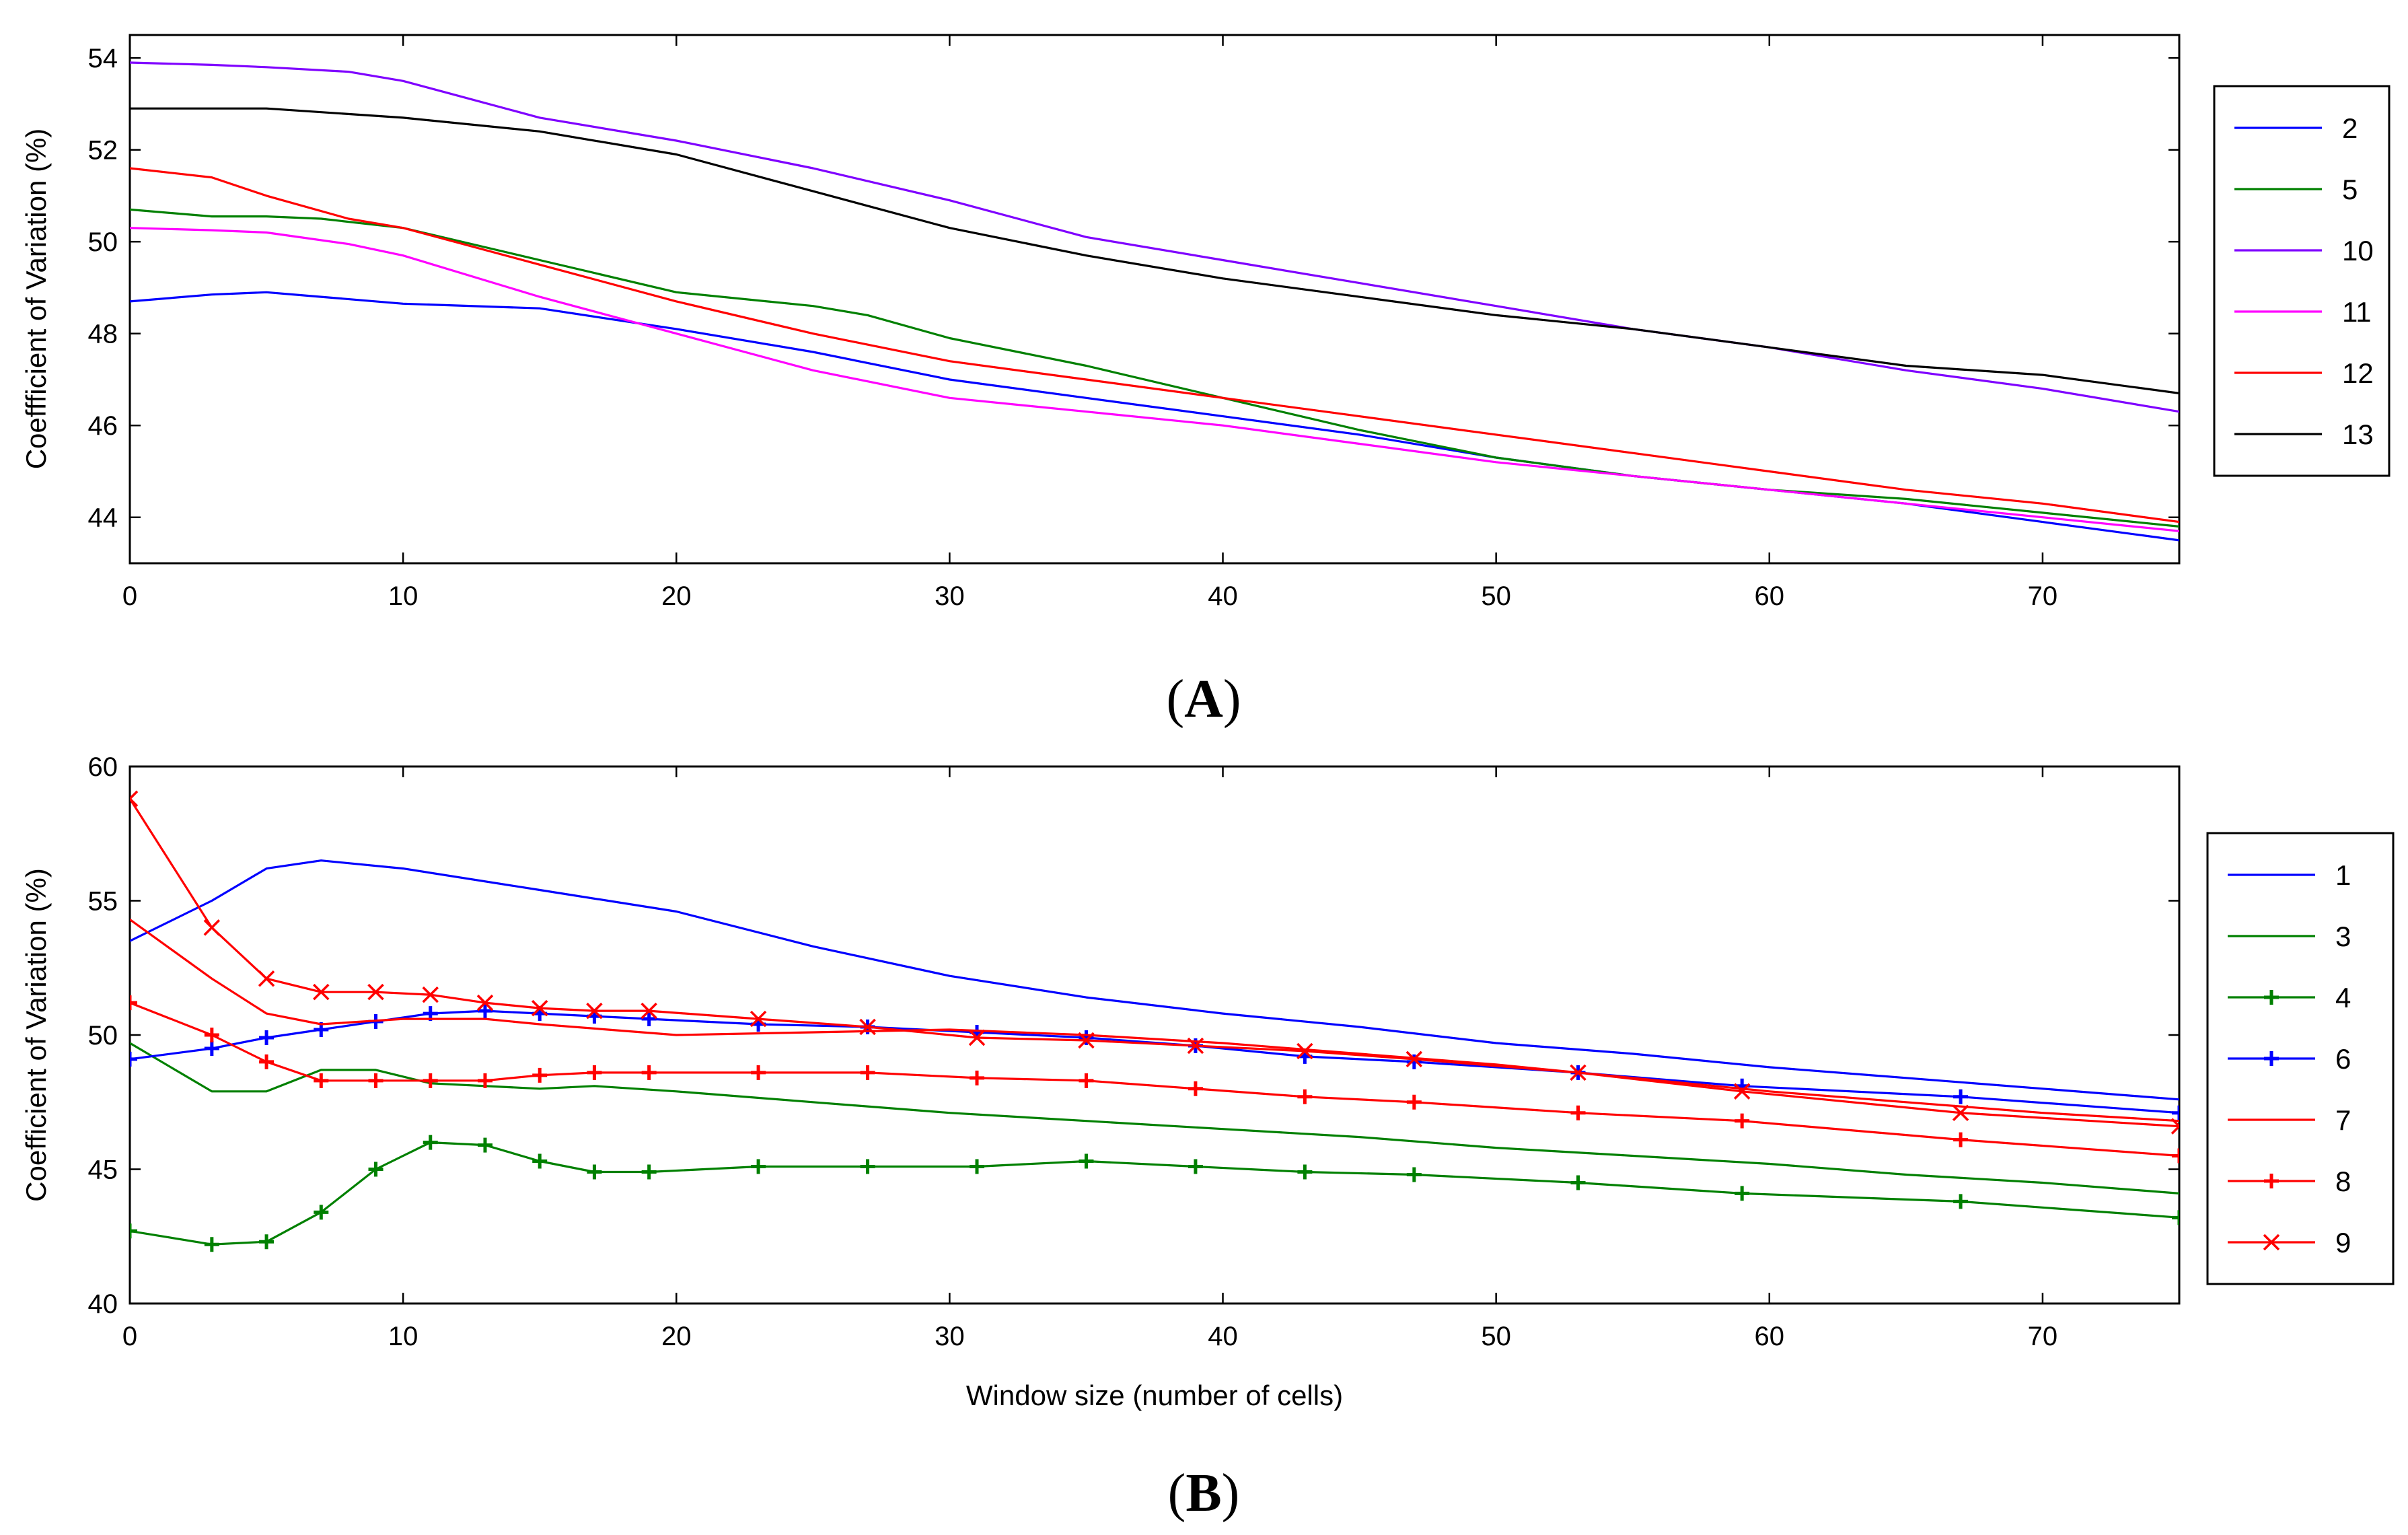 This screenshot has width=2408, height=1535. Describe the element at coordinates (2358, 373) in the screenshot. I see `panel-a-legend-12-label: 12` at that location.